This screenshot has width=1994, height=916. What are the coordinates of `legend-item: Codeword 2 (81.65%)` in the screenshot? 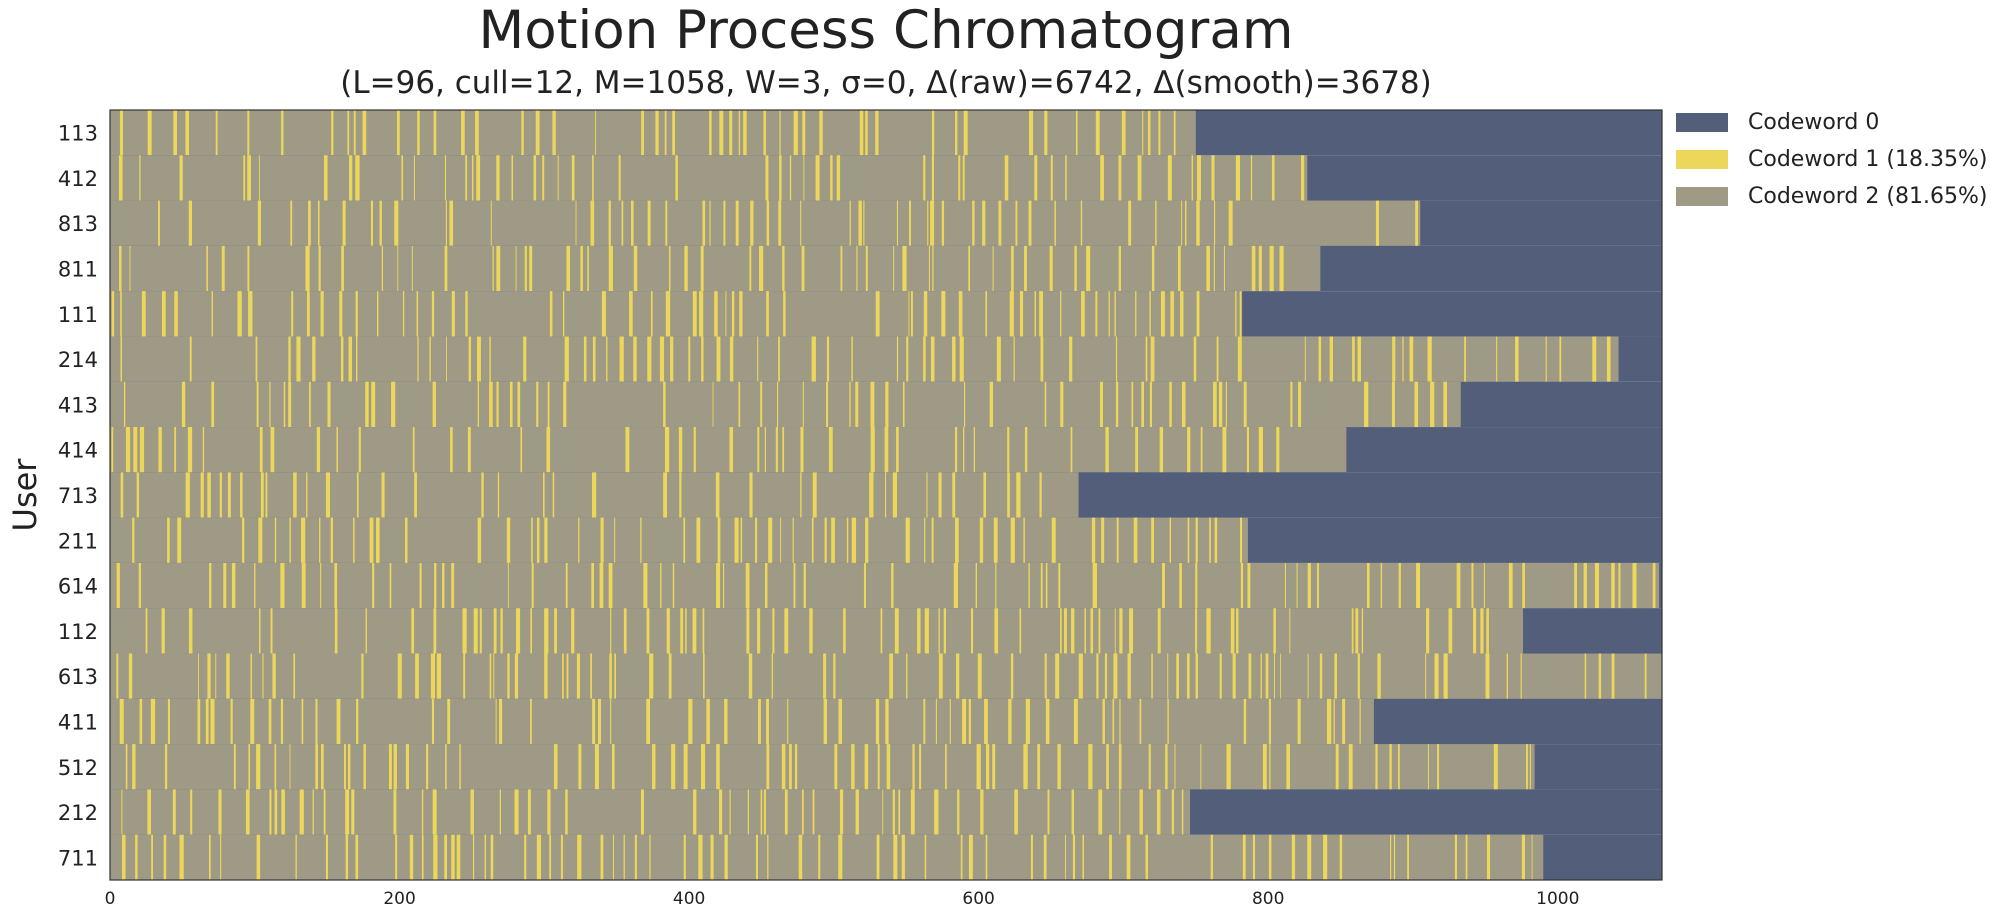 It's located at (1831, 196).